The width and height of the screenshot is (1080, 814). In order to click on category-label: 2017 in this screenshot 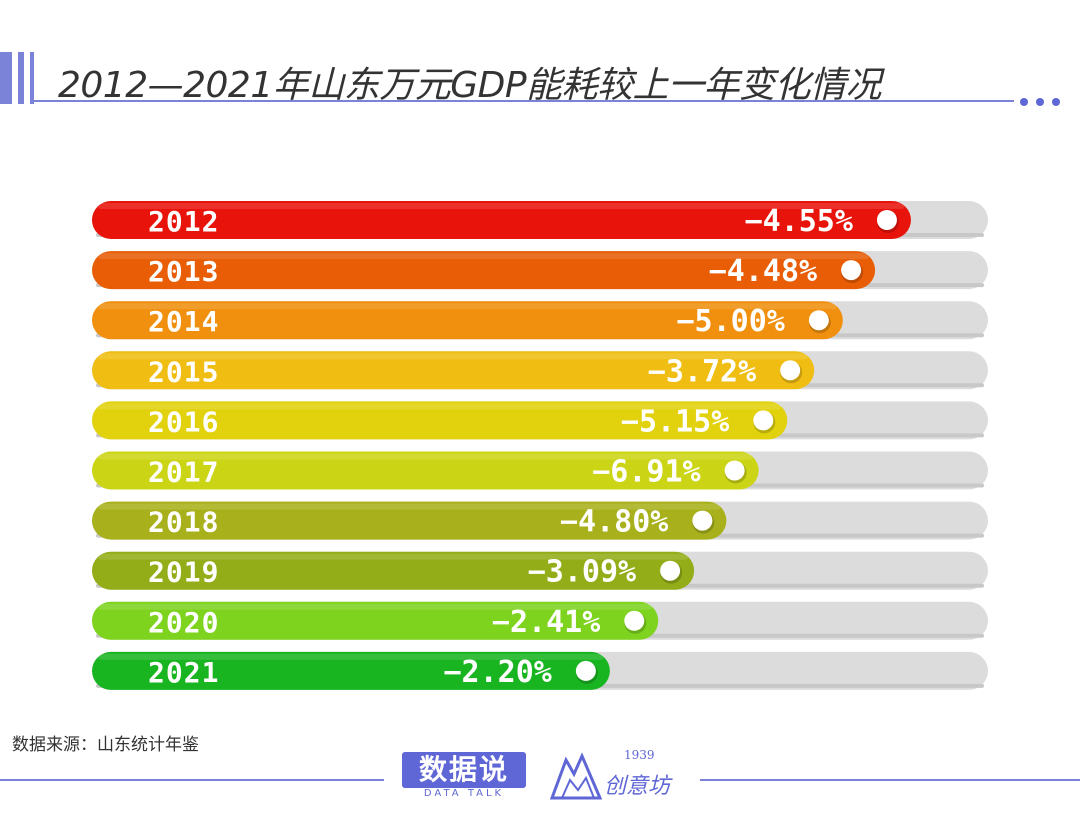, I will do `click(183, 472)`.